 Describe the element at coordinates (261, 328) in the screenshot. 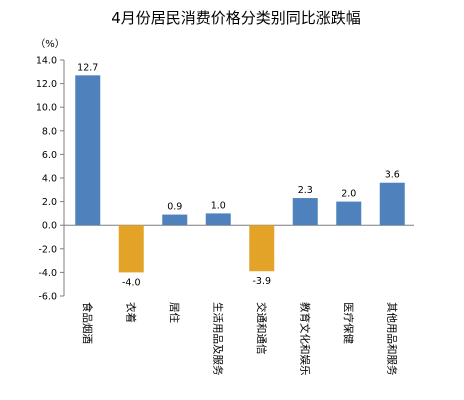

I see `category-label: 交通和通信` at that location.